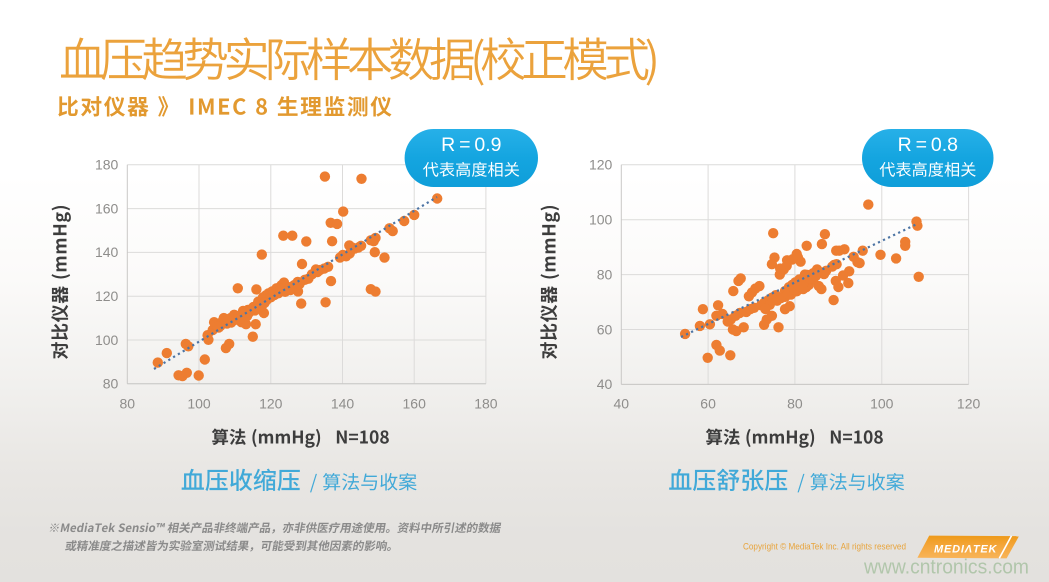  Describe the element at coordinates (965, 550) in the screenshot. I see `svg-text: MEDIΛTEK` at that location.